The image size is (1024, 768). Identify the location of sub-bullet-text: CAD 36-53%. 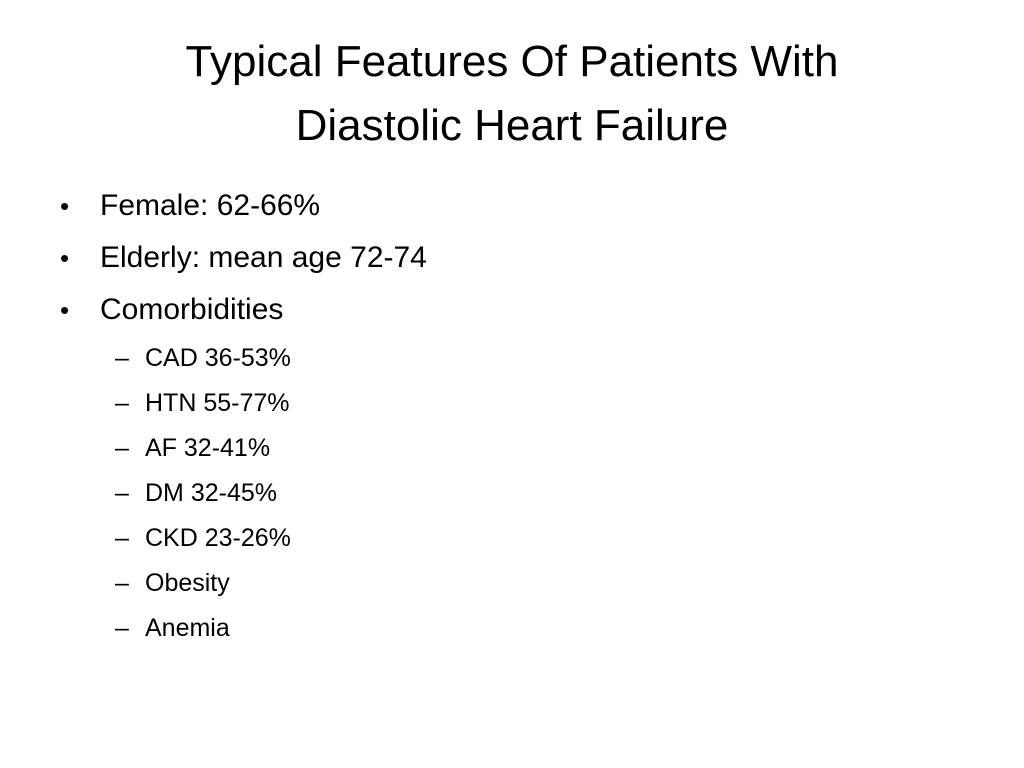
(218, 358).